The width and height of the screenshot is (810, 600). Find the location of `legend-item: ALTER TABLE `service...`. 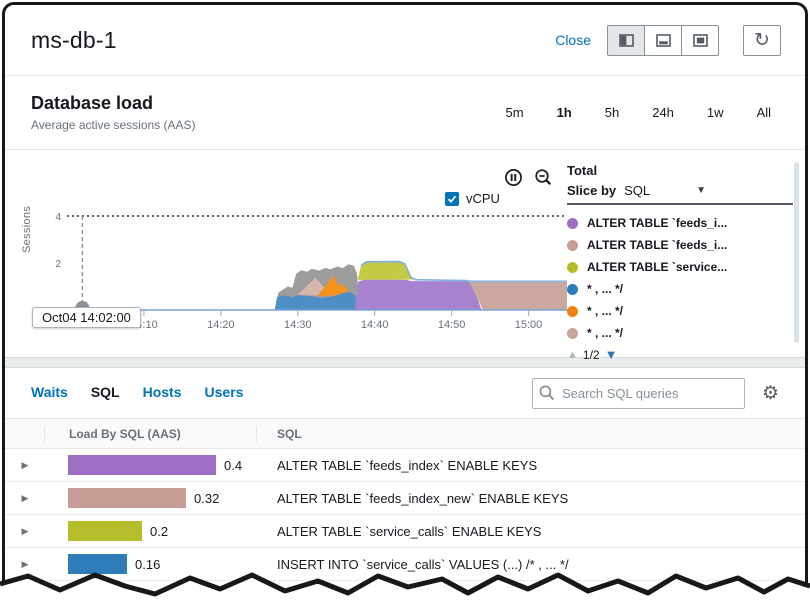

legend-item: ALTER TABLE `service... is located at coordinates (680, 267).